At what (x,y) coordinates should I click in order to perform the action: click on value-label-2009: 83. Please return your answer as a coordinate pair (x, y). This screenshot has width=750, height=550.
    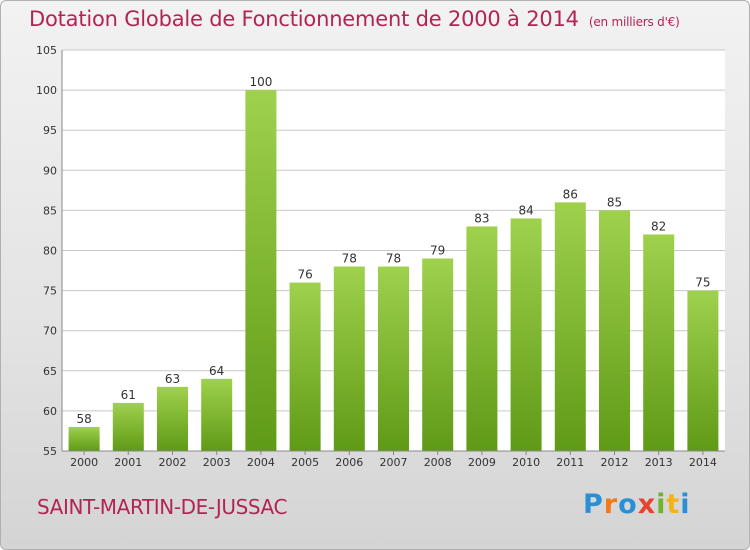
    Looking at the image, I should click on (481, 218).